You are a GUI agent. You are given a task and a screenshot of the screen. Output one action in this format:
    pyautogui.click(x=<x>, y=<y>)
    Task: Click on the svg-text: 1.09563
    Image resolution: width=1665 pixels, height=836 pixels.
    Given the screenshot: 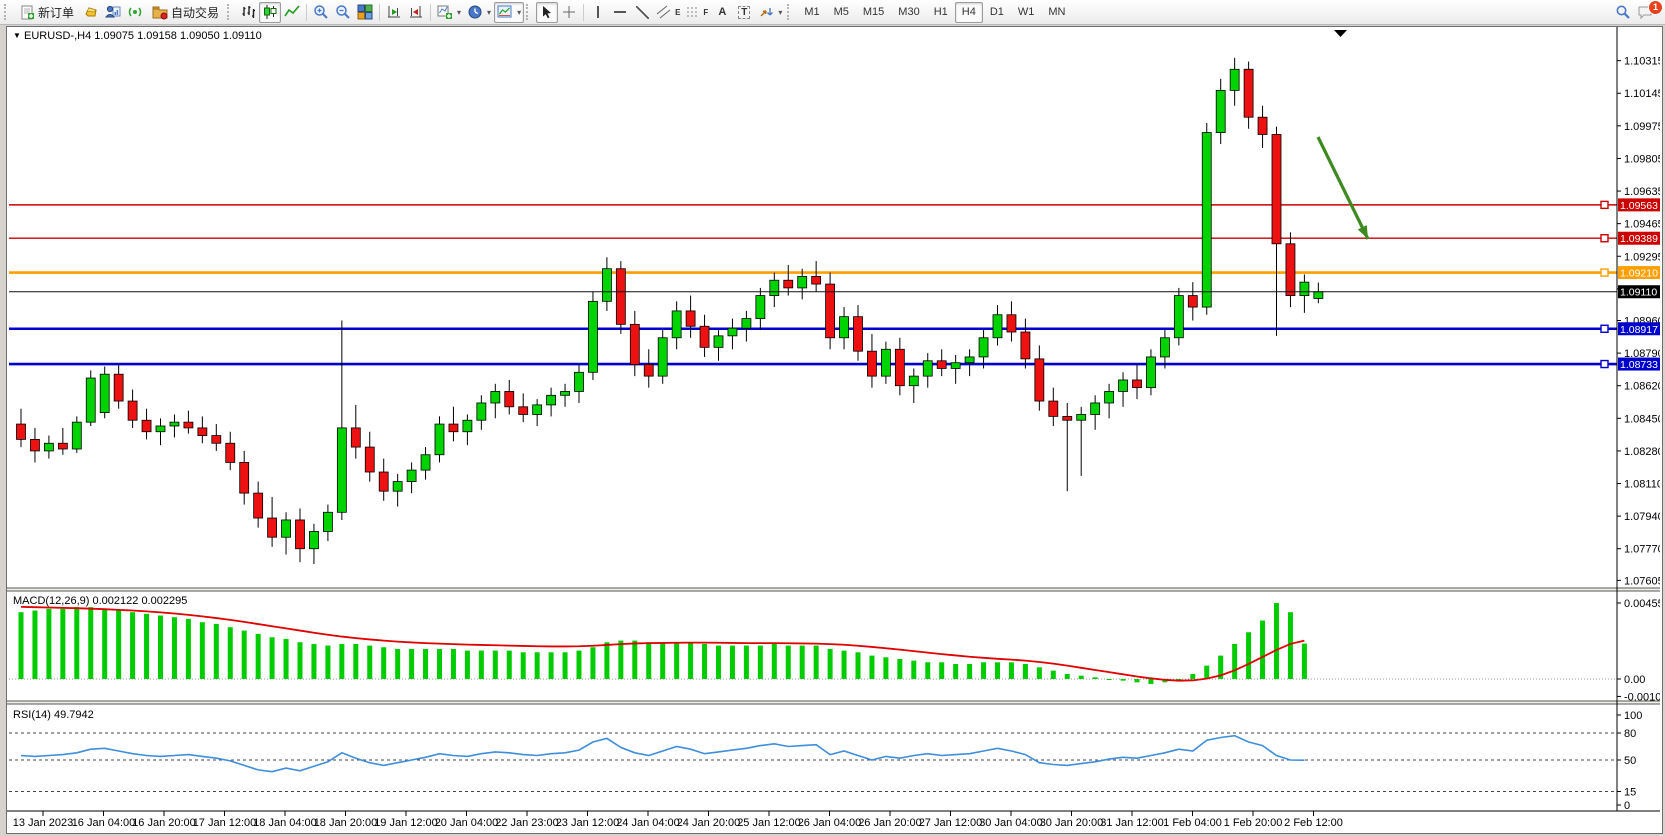 What is the action you would take?
    pyautogui.click(x=1639, y=206)
    